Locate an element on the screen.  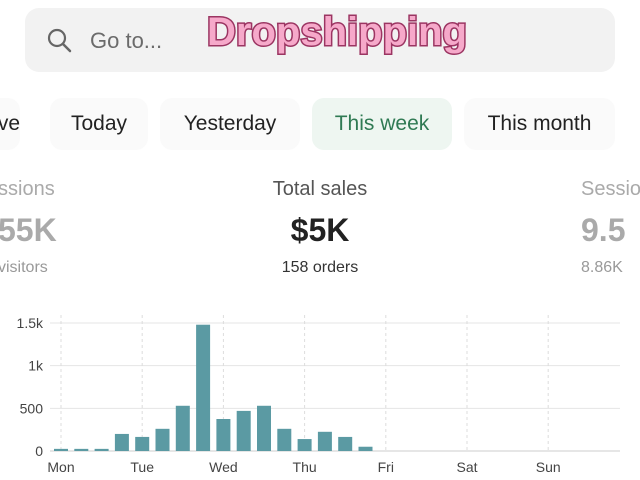
stat-value: 9.5 is located at coordinates (603, 230).